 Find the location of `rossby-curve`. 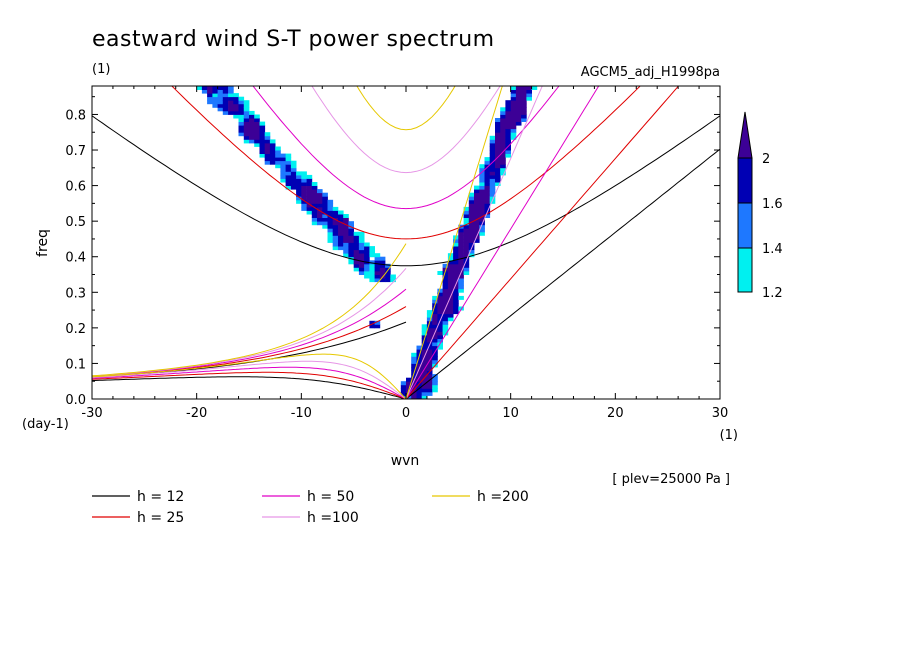

rossby-curve is located at coordinates (249, 382).